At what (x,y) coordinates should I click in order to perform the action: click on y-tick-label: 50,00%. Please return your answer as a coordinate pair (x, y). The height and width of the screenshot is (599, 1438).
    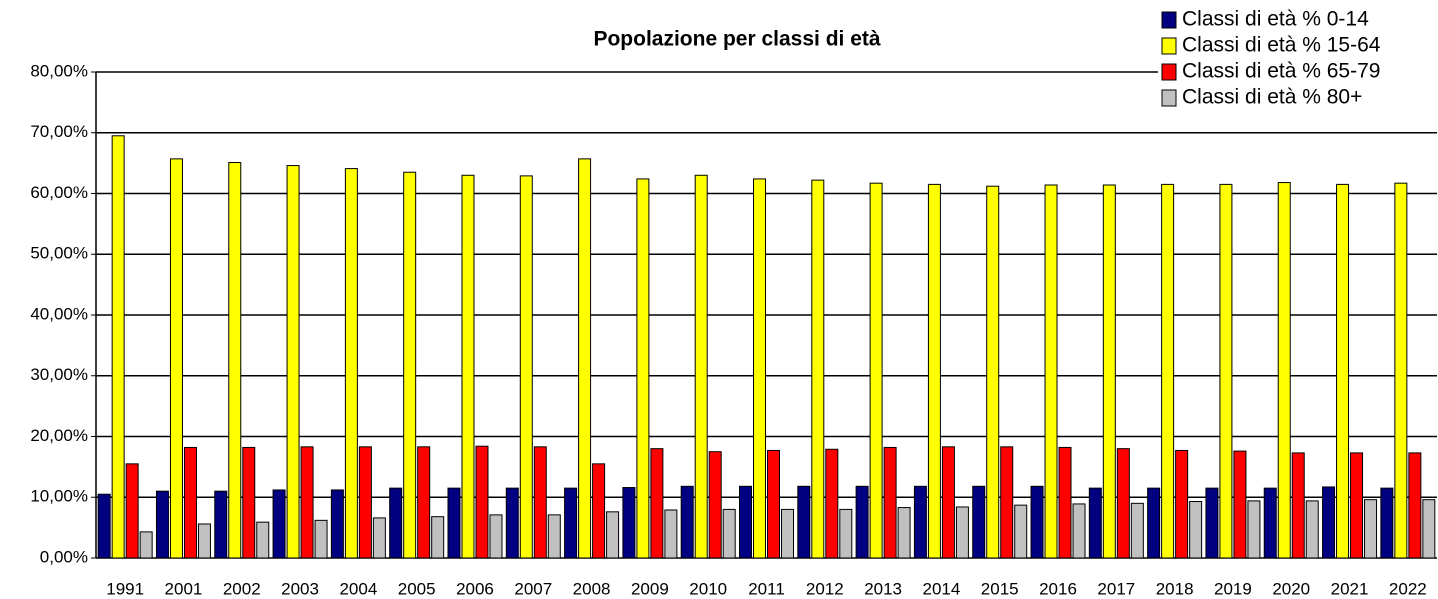
    Looking at the image, I should click on (59, 253).